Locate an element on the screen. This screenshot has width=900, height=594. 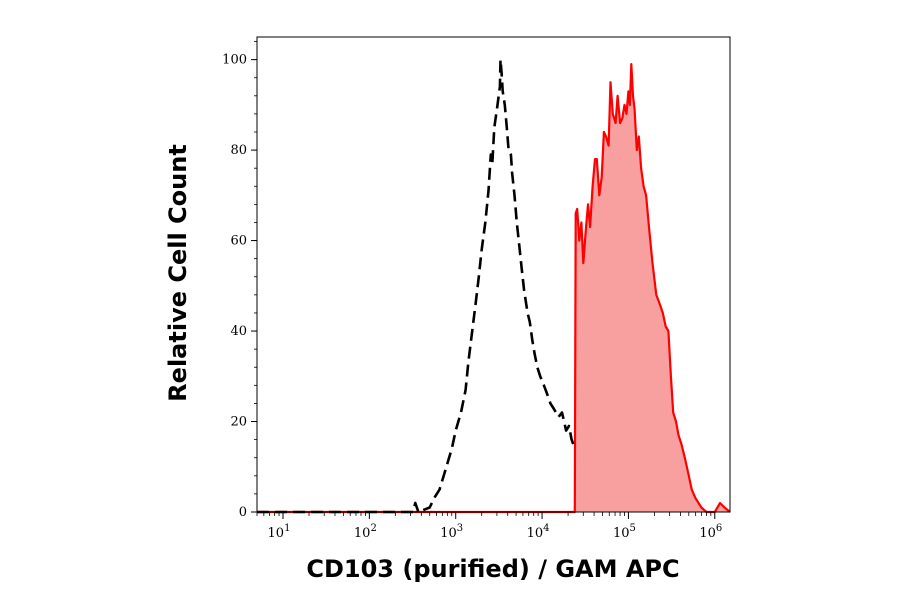
y-tick-label: 100 is located at coordinates (234, 60).